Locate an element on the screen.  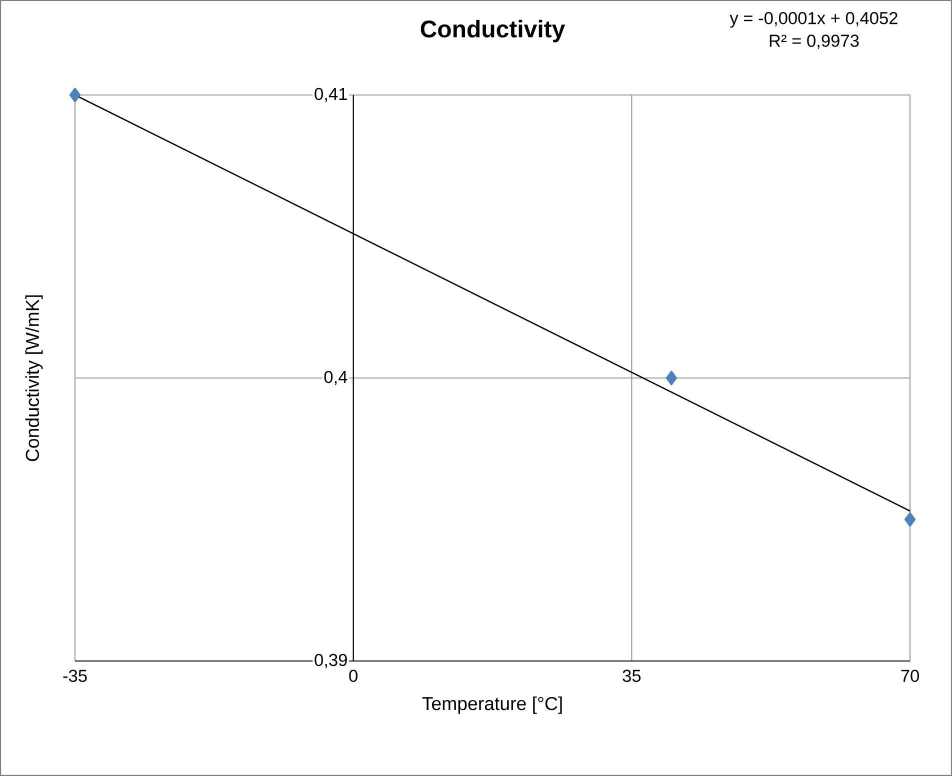
text: R² = 0,9973 is located at coordinates (814, 41).